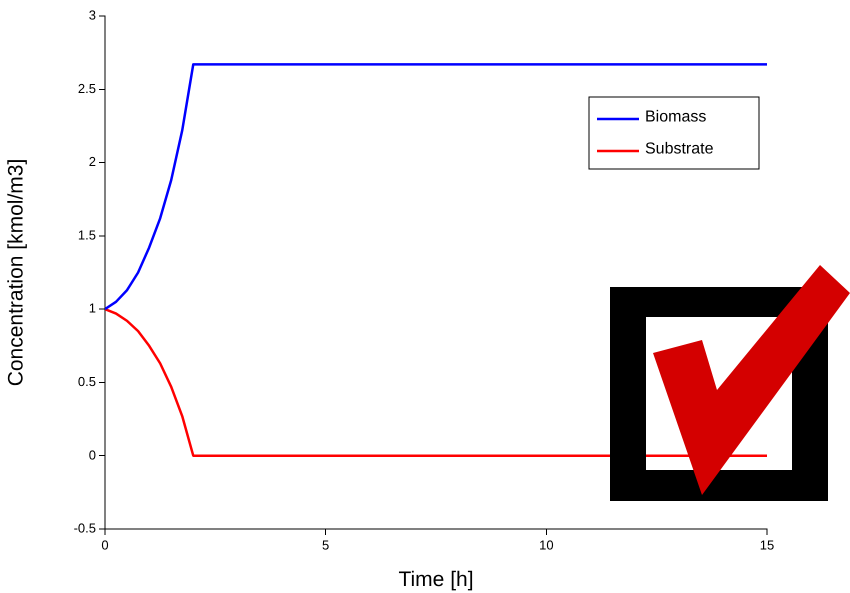 The height and width of the screenshot is (593, 850). I want to click on x-axis-title: Time [h], so click(436, 580).